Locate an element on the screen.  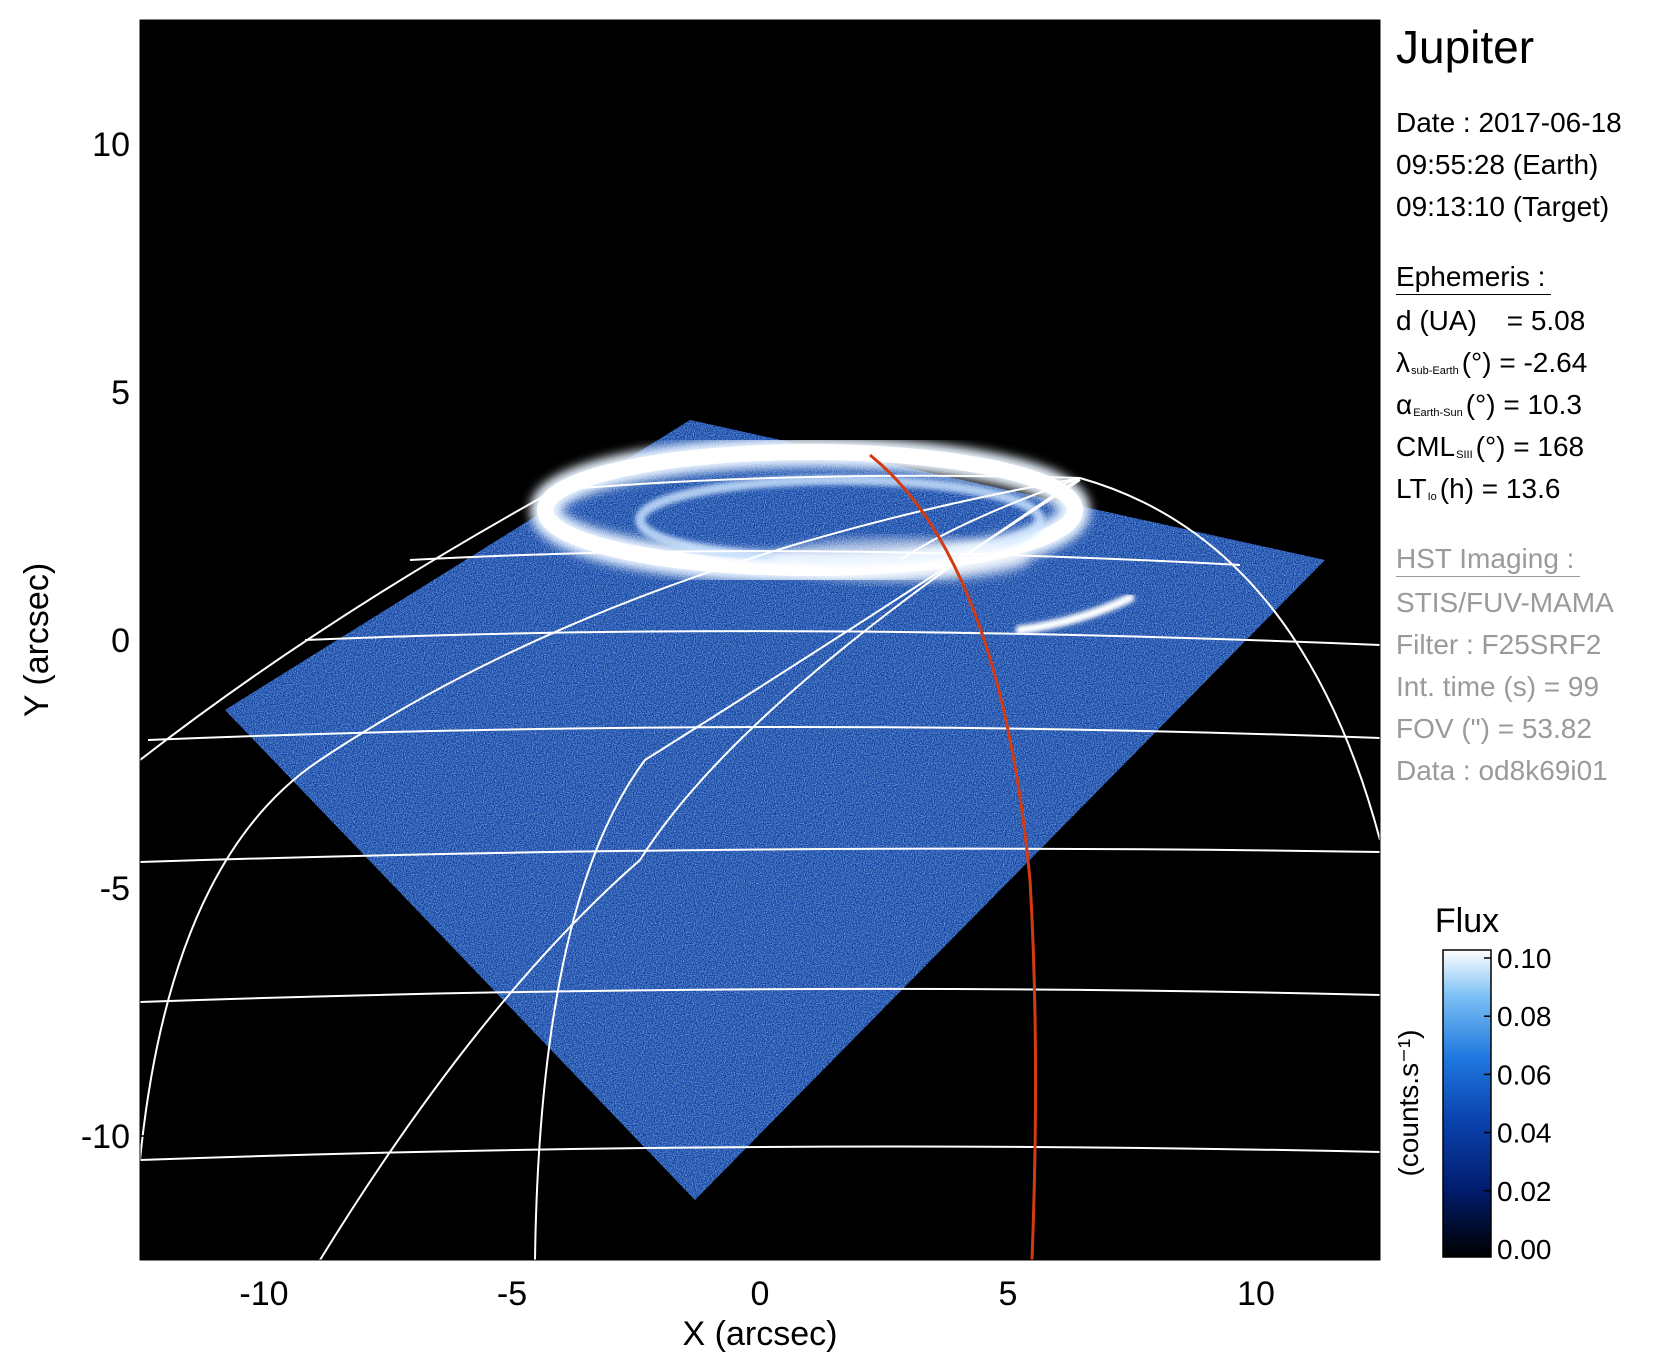
lt-symbol: LT is located at coordinates (1411, 488).